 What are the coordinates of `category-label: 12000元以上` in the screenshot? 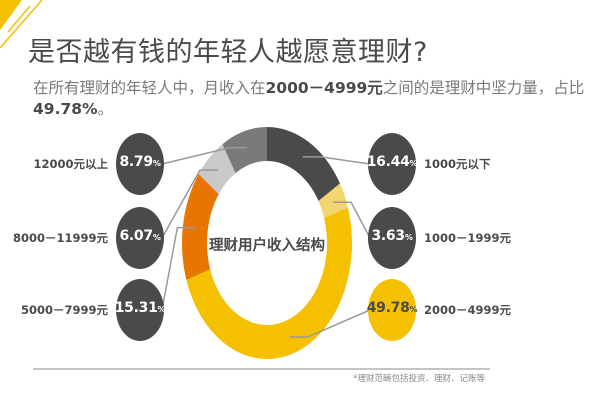 It's located at (70, 164).